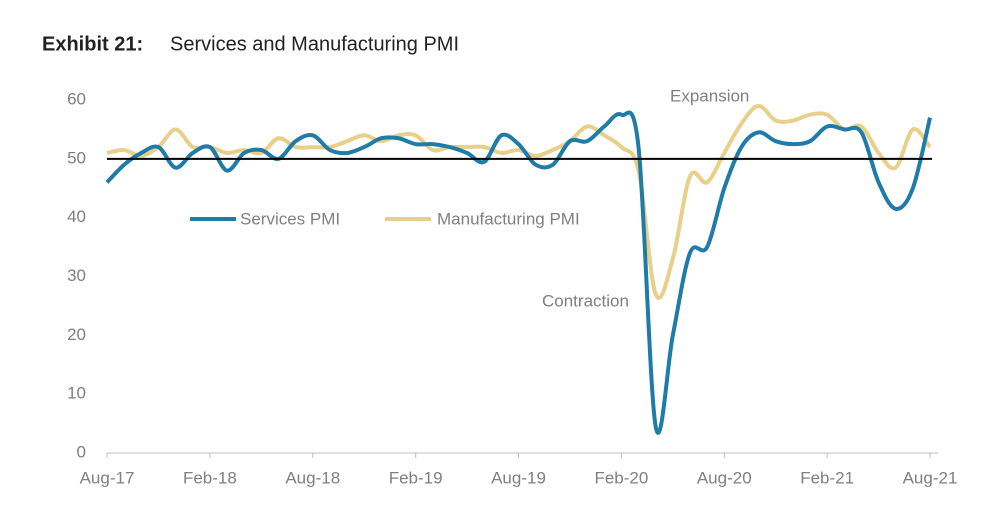 Image resolution: width=1000 pixels, height=509 pixels. I want to click on x-tick-label: Aug-18, so click(312, 477).